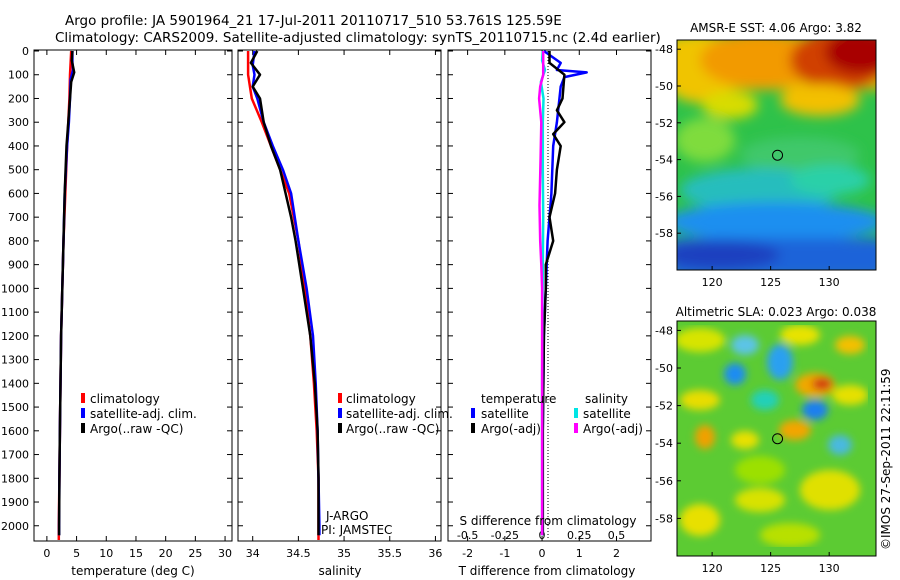 The width and height of the screenshot is (900, 580). Describe the element at coordinates (579, 553) in the screenshot. I see `x-tick-label: 1` at that location.